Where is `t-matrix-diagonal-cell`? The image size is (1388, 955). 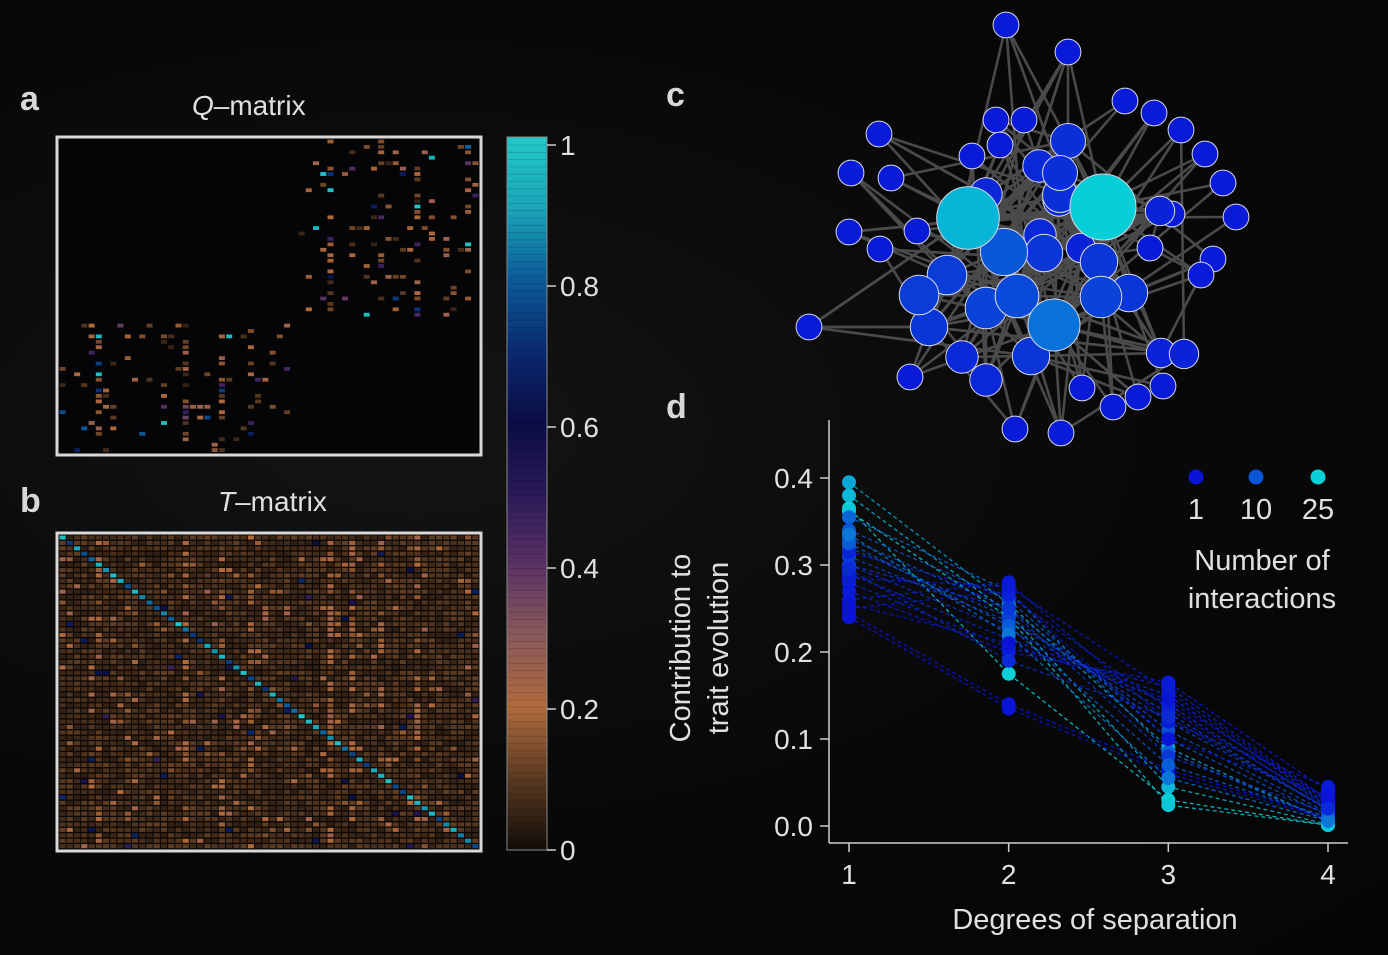
t-matrix-diagonal-cell is located at coordinates (258, 683).